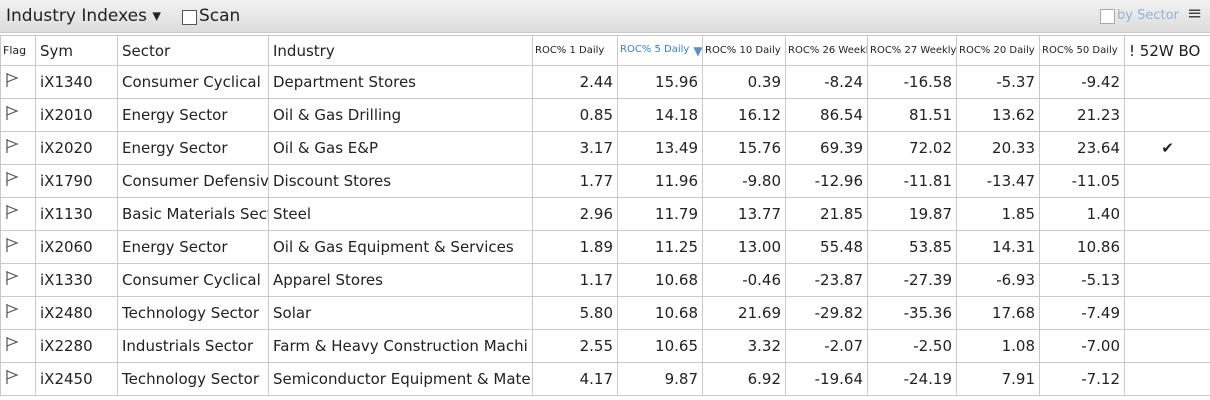 The height and width of the screenshot is (400, 1210). I want to click on number-cell: 10.86, so click(1082, 247).